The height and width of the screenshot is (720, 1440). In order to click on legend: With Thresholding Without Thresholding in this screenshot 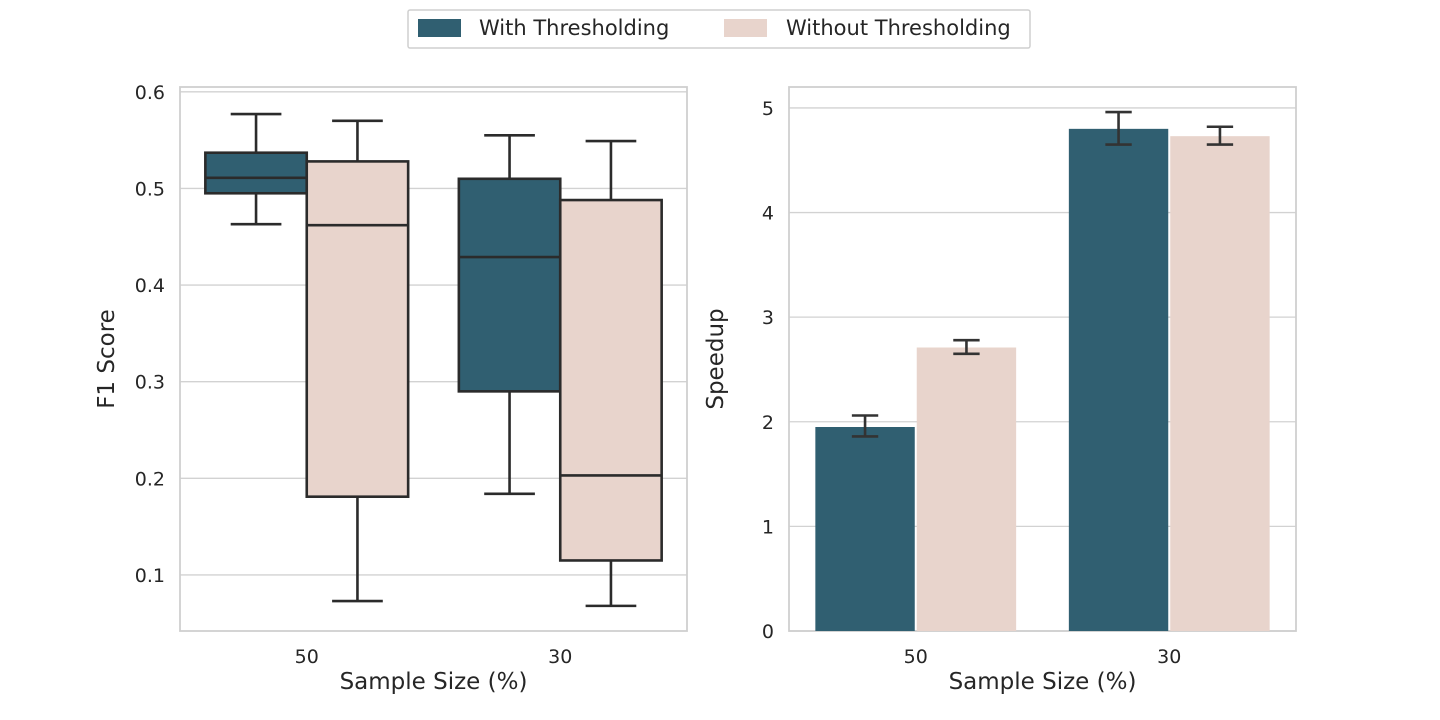, I will do `click(719, 29)`.